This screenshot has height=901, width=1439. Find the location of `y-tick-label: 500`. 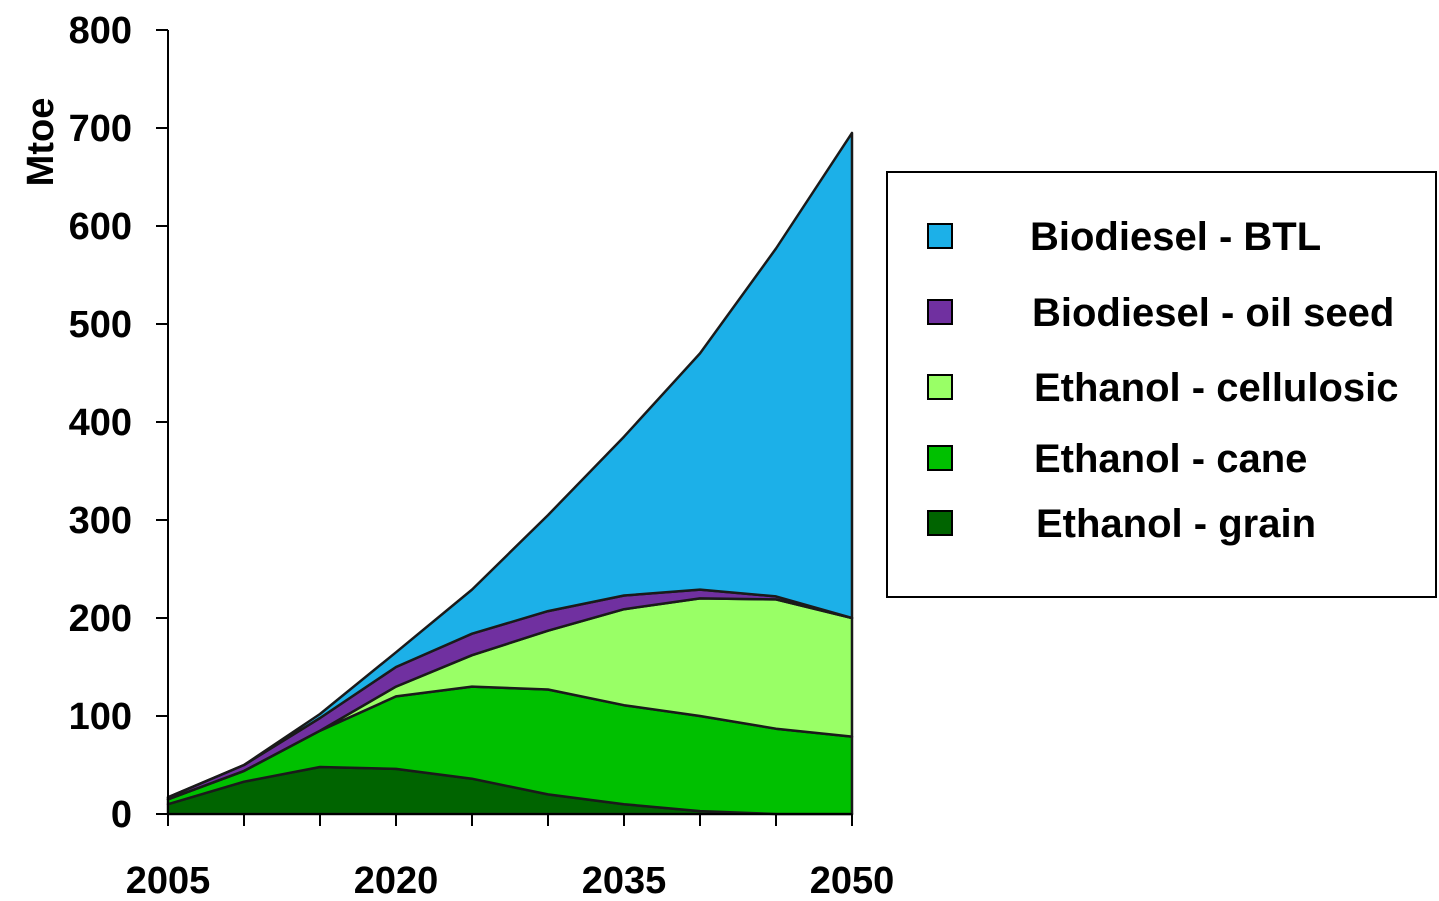

y-tick-label: 500 is located at coordinates (100, 325).